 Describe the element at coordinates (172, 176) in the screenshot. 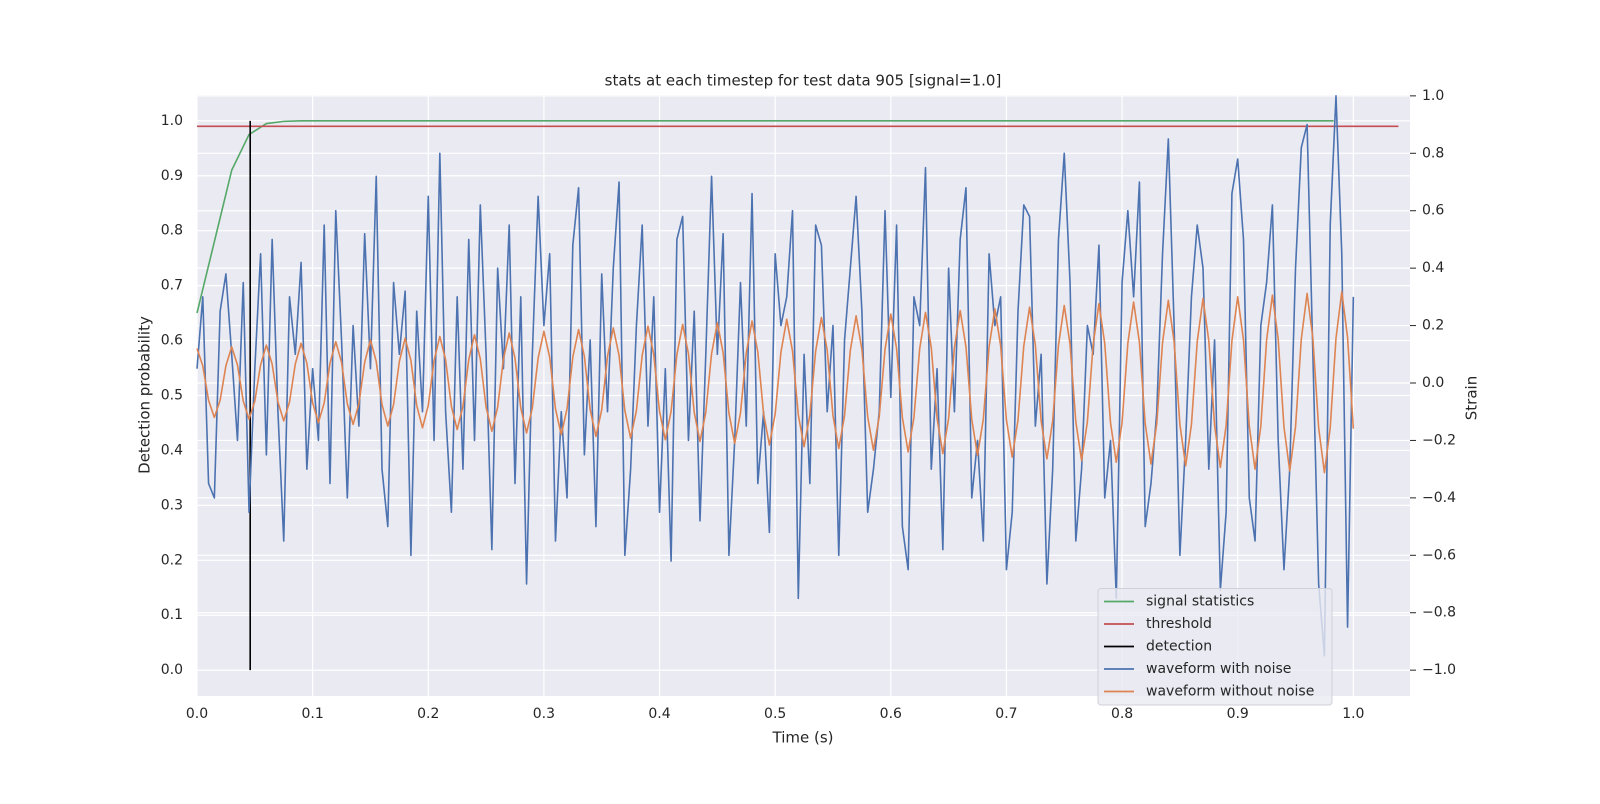

I see `y-tick-label: 0.9` at that location.